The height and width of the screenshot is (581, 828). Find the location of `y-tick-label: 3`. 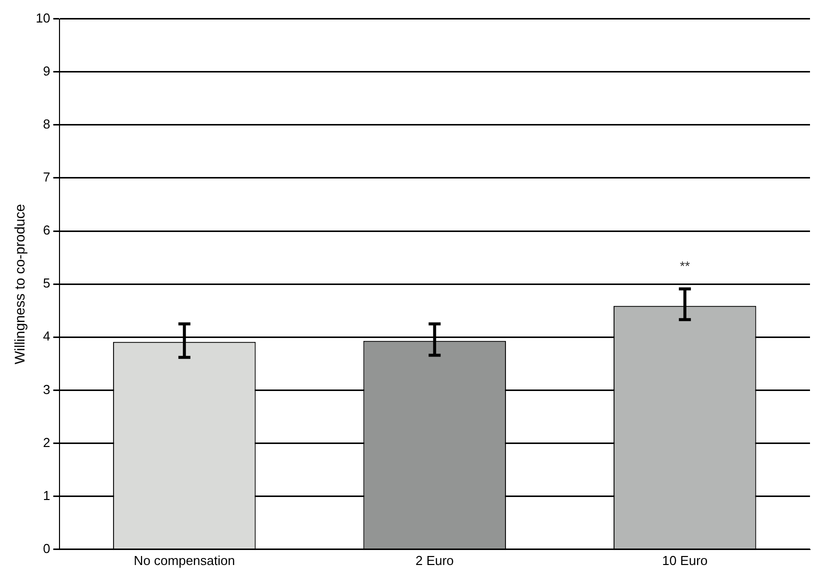

y-tick-label: 3 is located at coordinates (46, 389).